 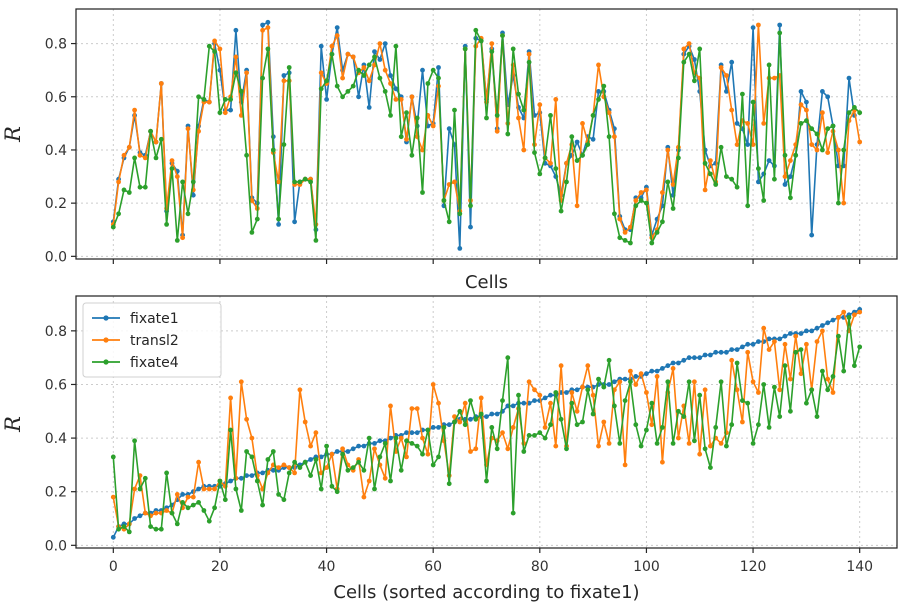 What do you see at coordinates (56, 493) in the screenshot?
I see `y-tick-label: 0.2` at bounding box center [56, 493].